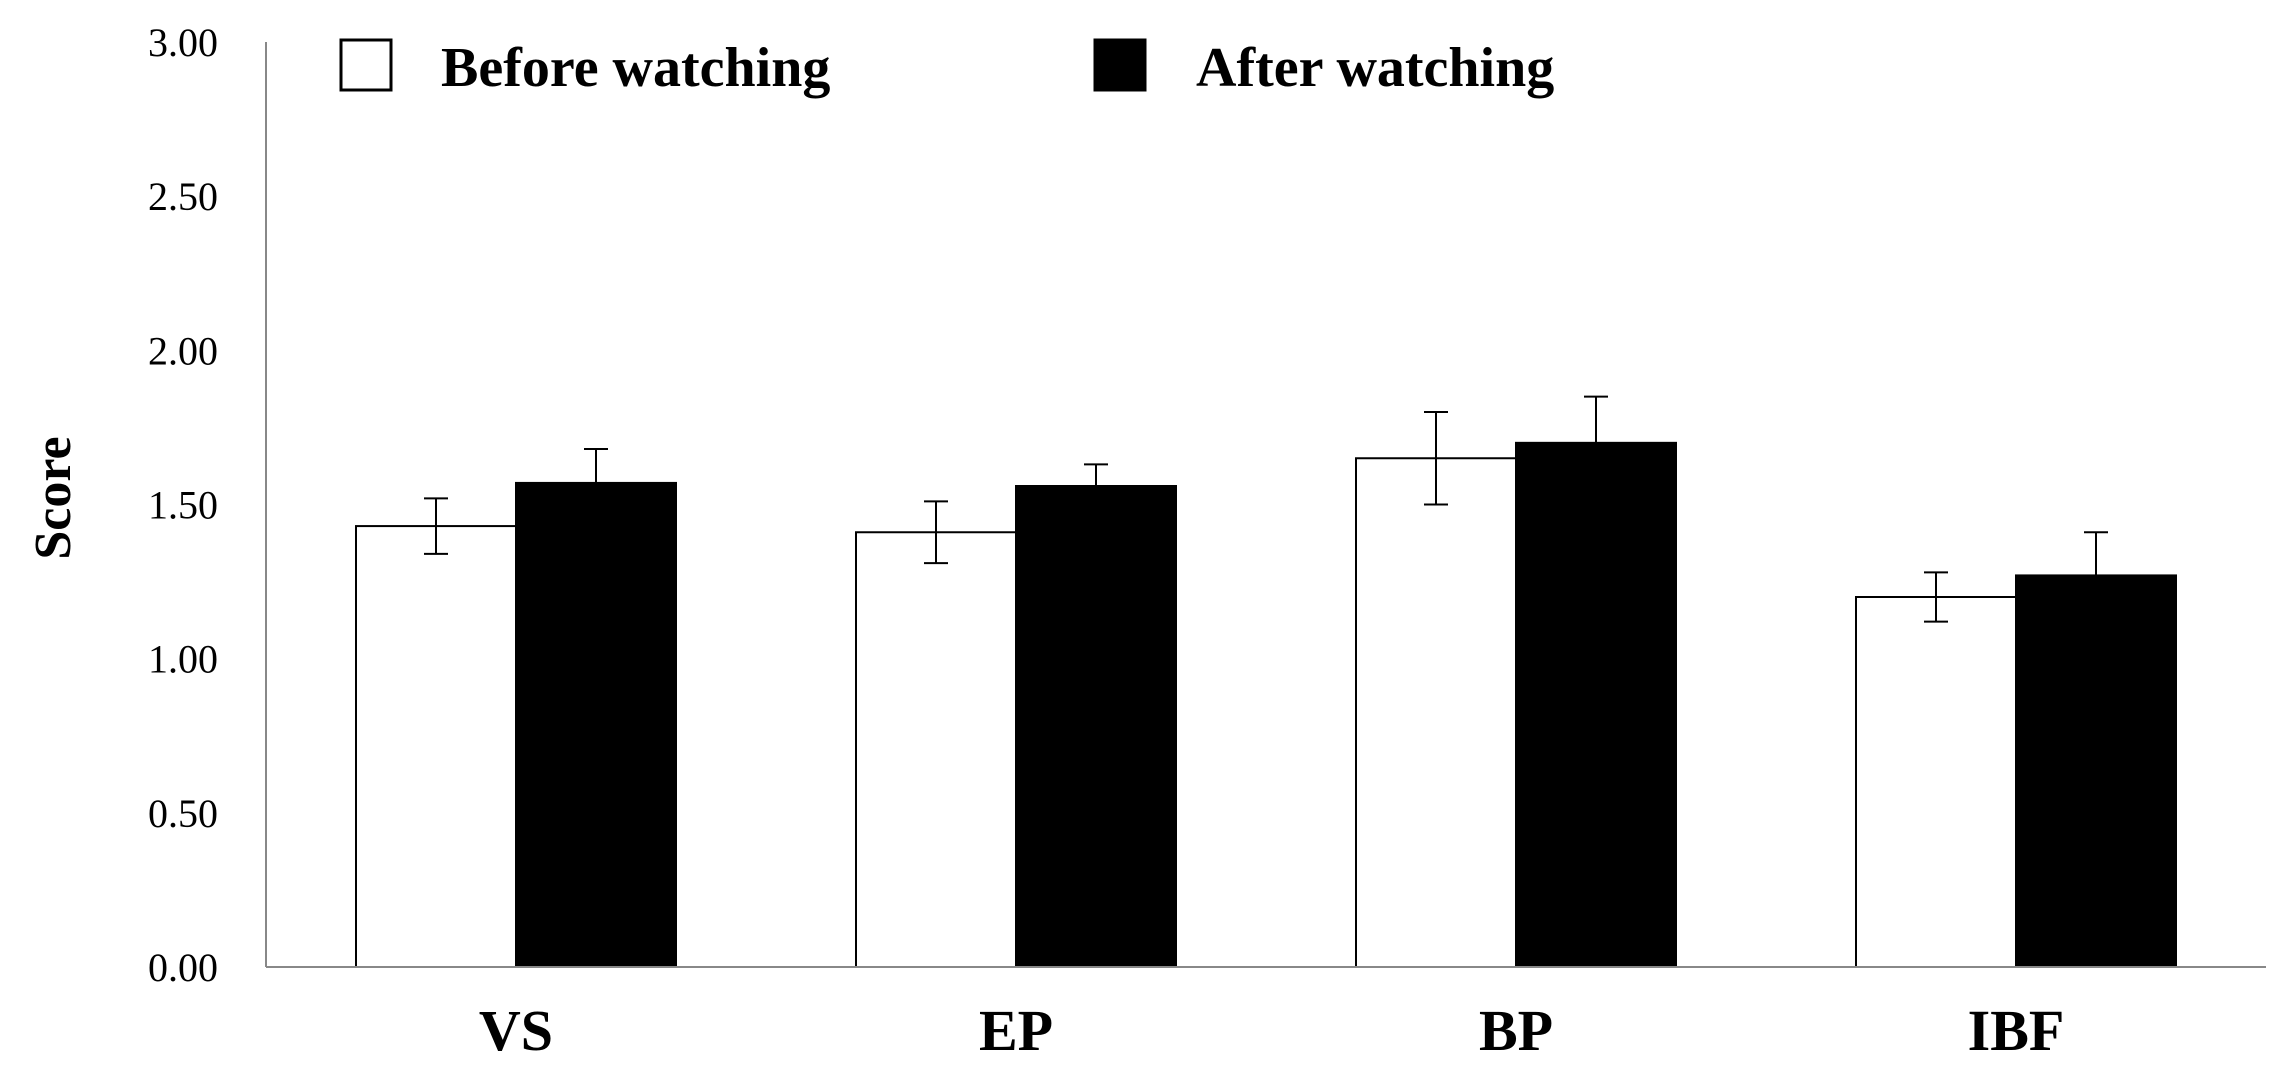 This screenshot has width=2293, height=1082. Describe the element at coordinates (946, 68) in the screenshot. I see `legend: Before watching After watching` at that location.